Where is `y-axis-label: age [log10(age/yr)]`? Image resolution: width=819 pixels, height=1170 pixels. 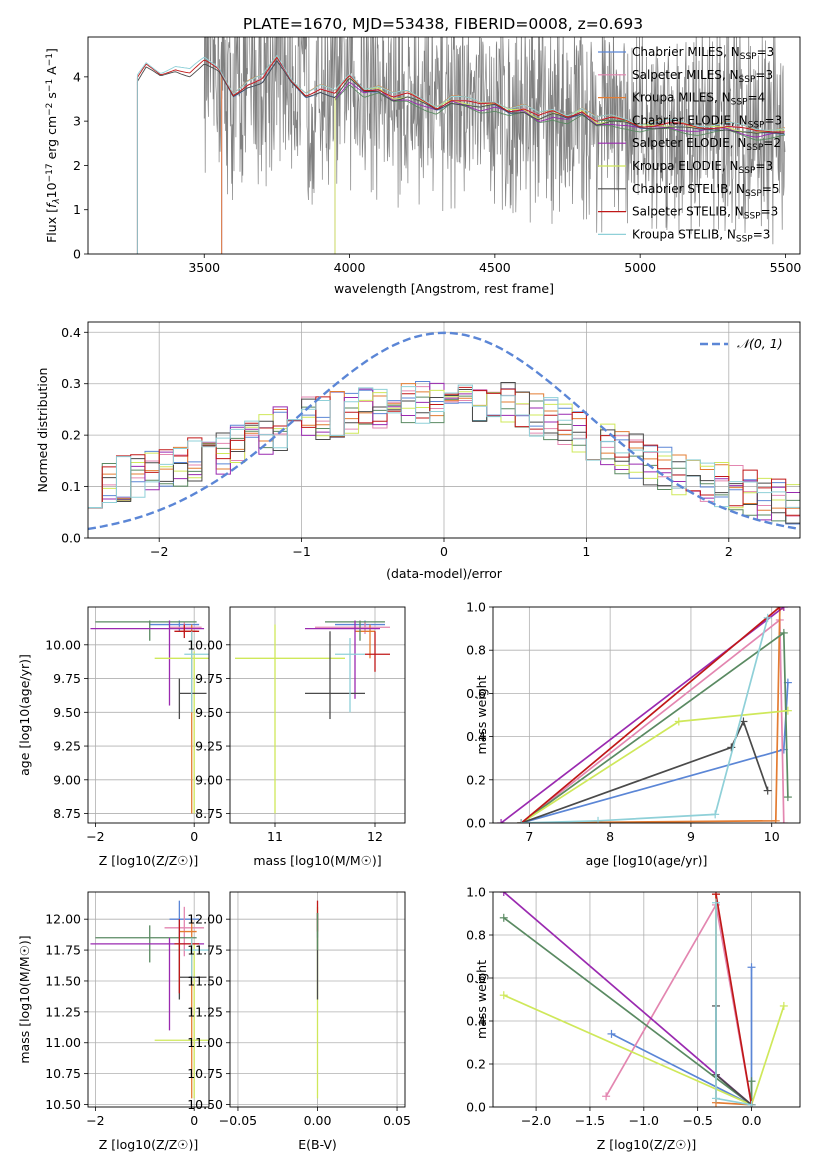 y-axis-label: age [log10(age/yr)] is located at coordinates (24, 715).